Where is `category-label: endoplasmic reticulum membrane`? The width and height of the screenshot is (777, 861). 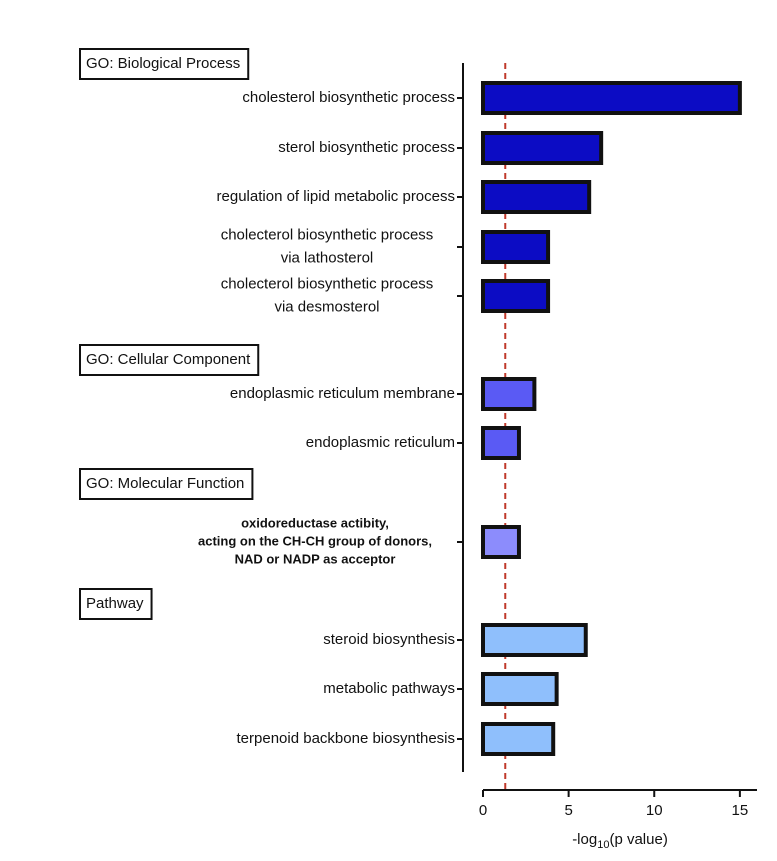 category-label: endoplasmic reticulum membrane is located at coordinates (342, 393).